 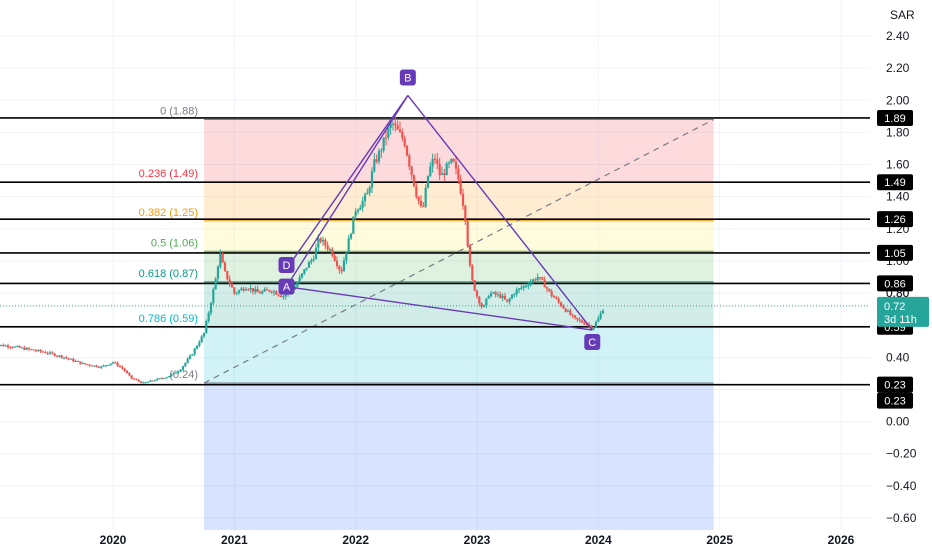 I want to click on line-price-badge-label: 0.23, so click(x=894, y=386).